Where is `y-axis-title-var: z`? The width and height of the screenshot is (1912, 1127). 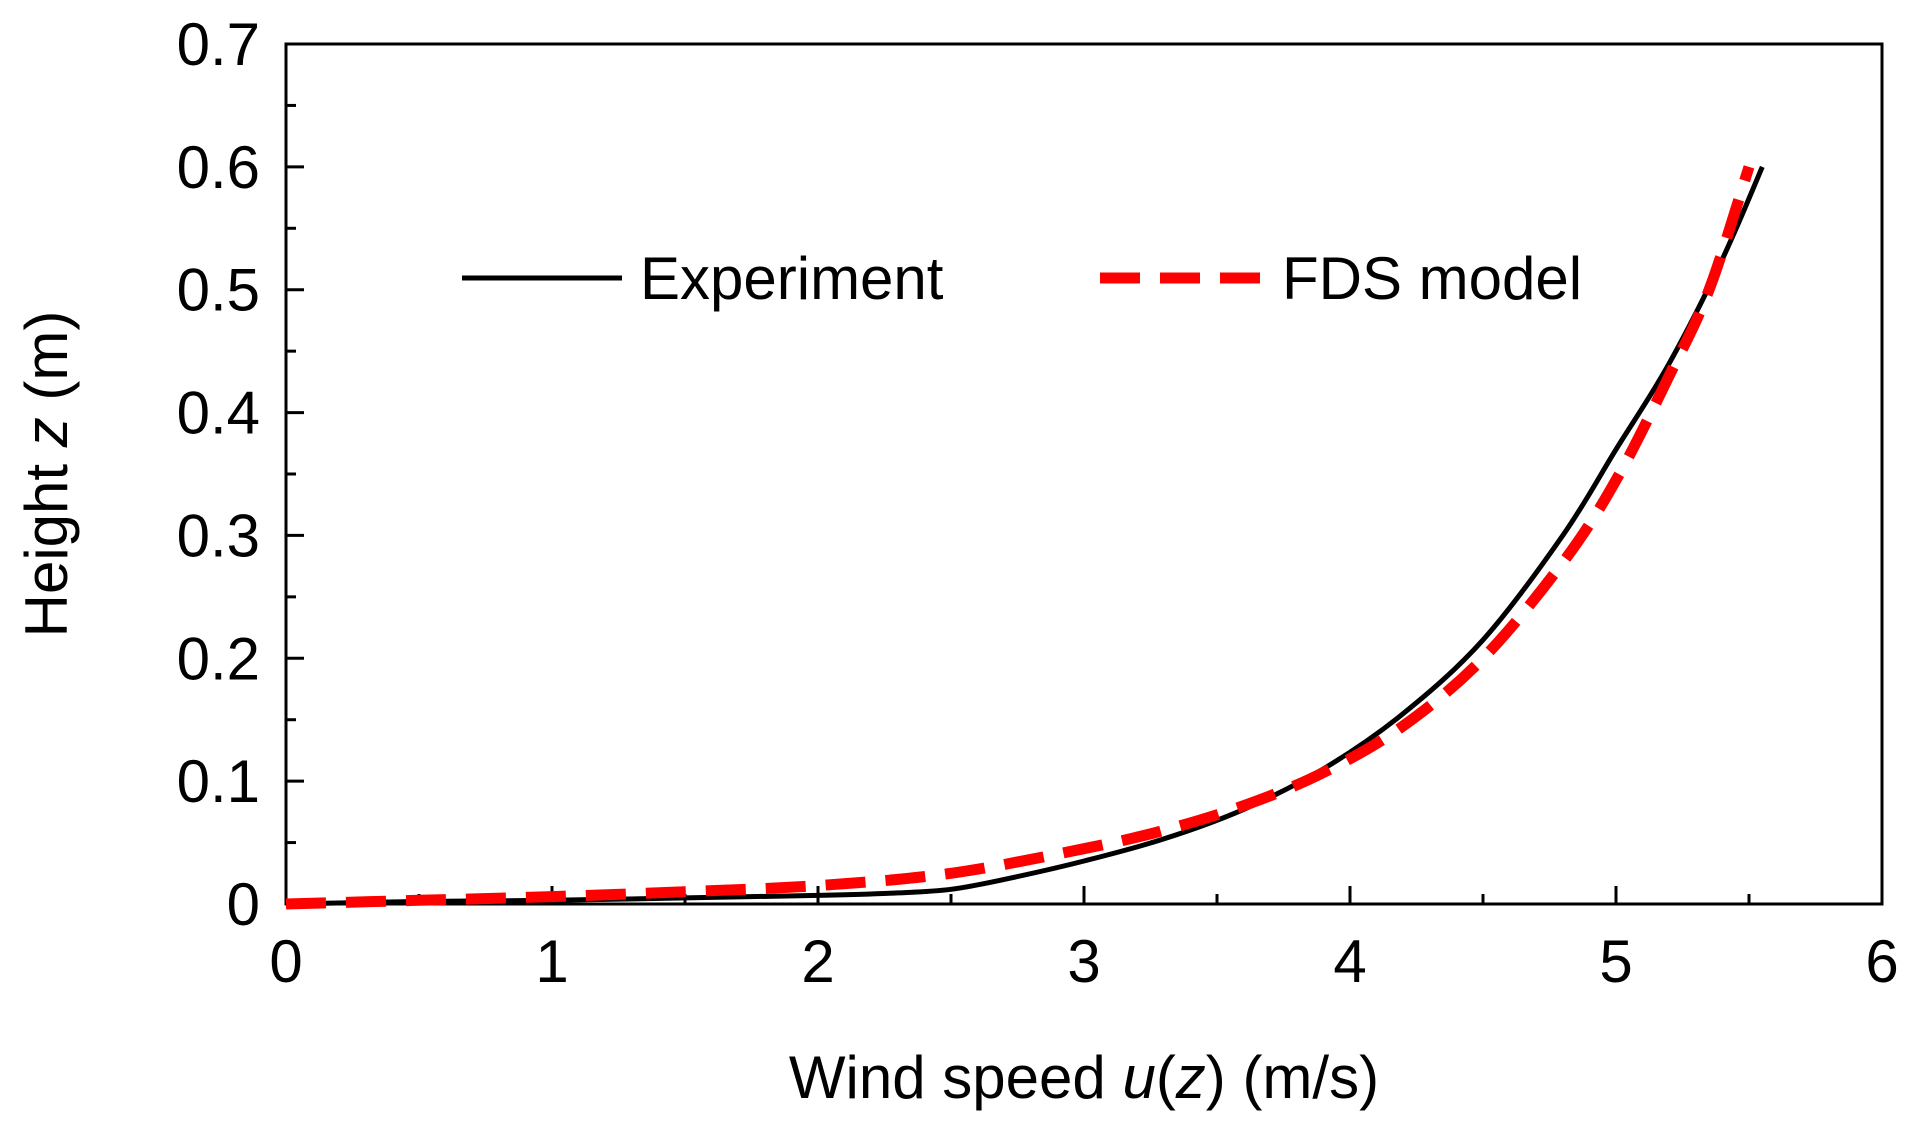
y-axis-title-var: z is located at coordinates (46, 432).